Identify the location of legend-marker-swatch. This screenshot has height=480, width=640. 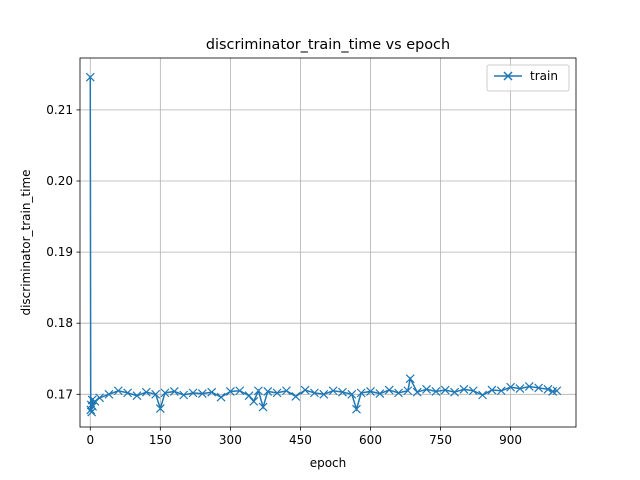
(508, 76).